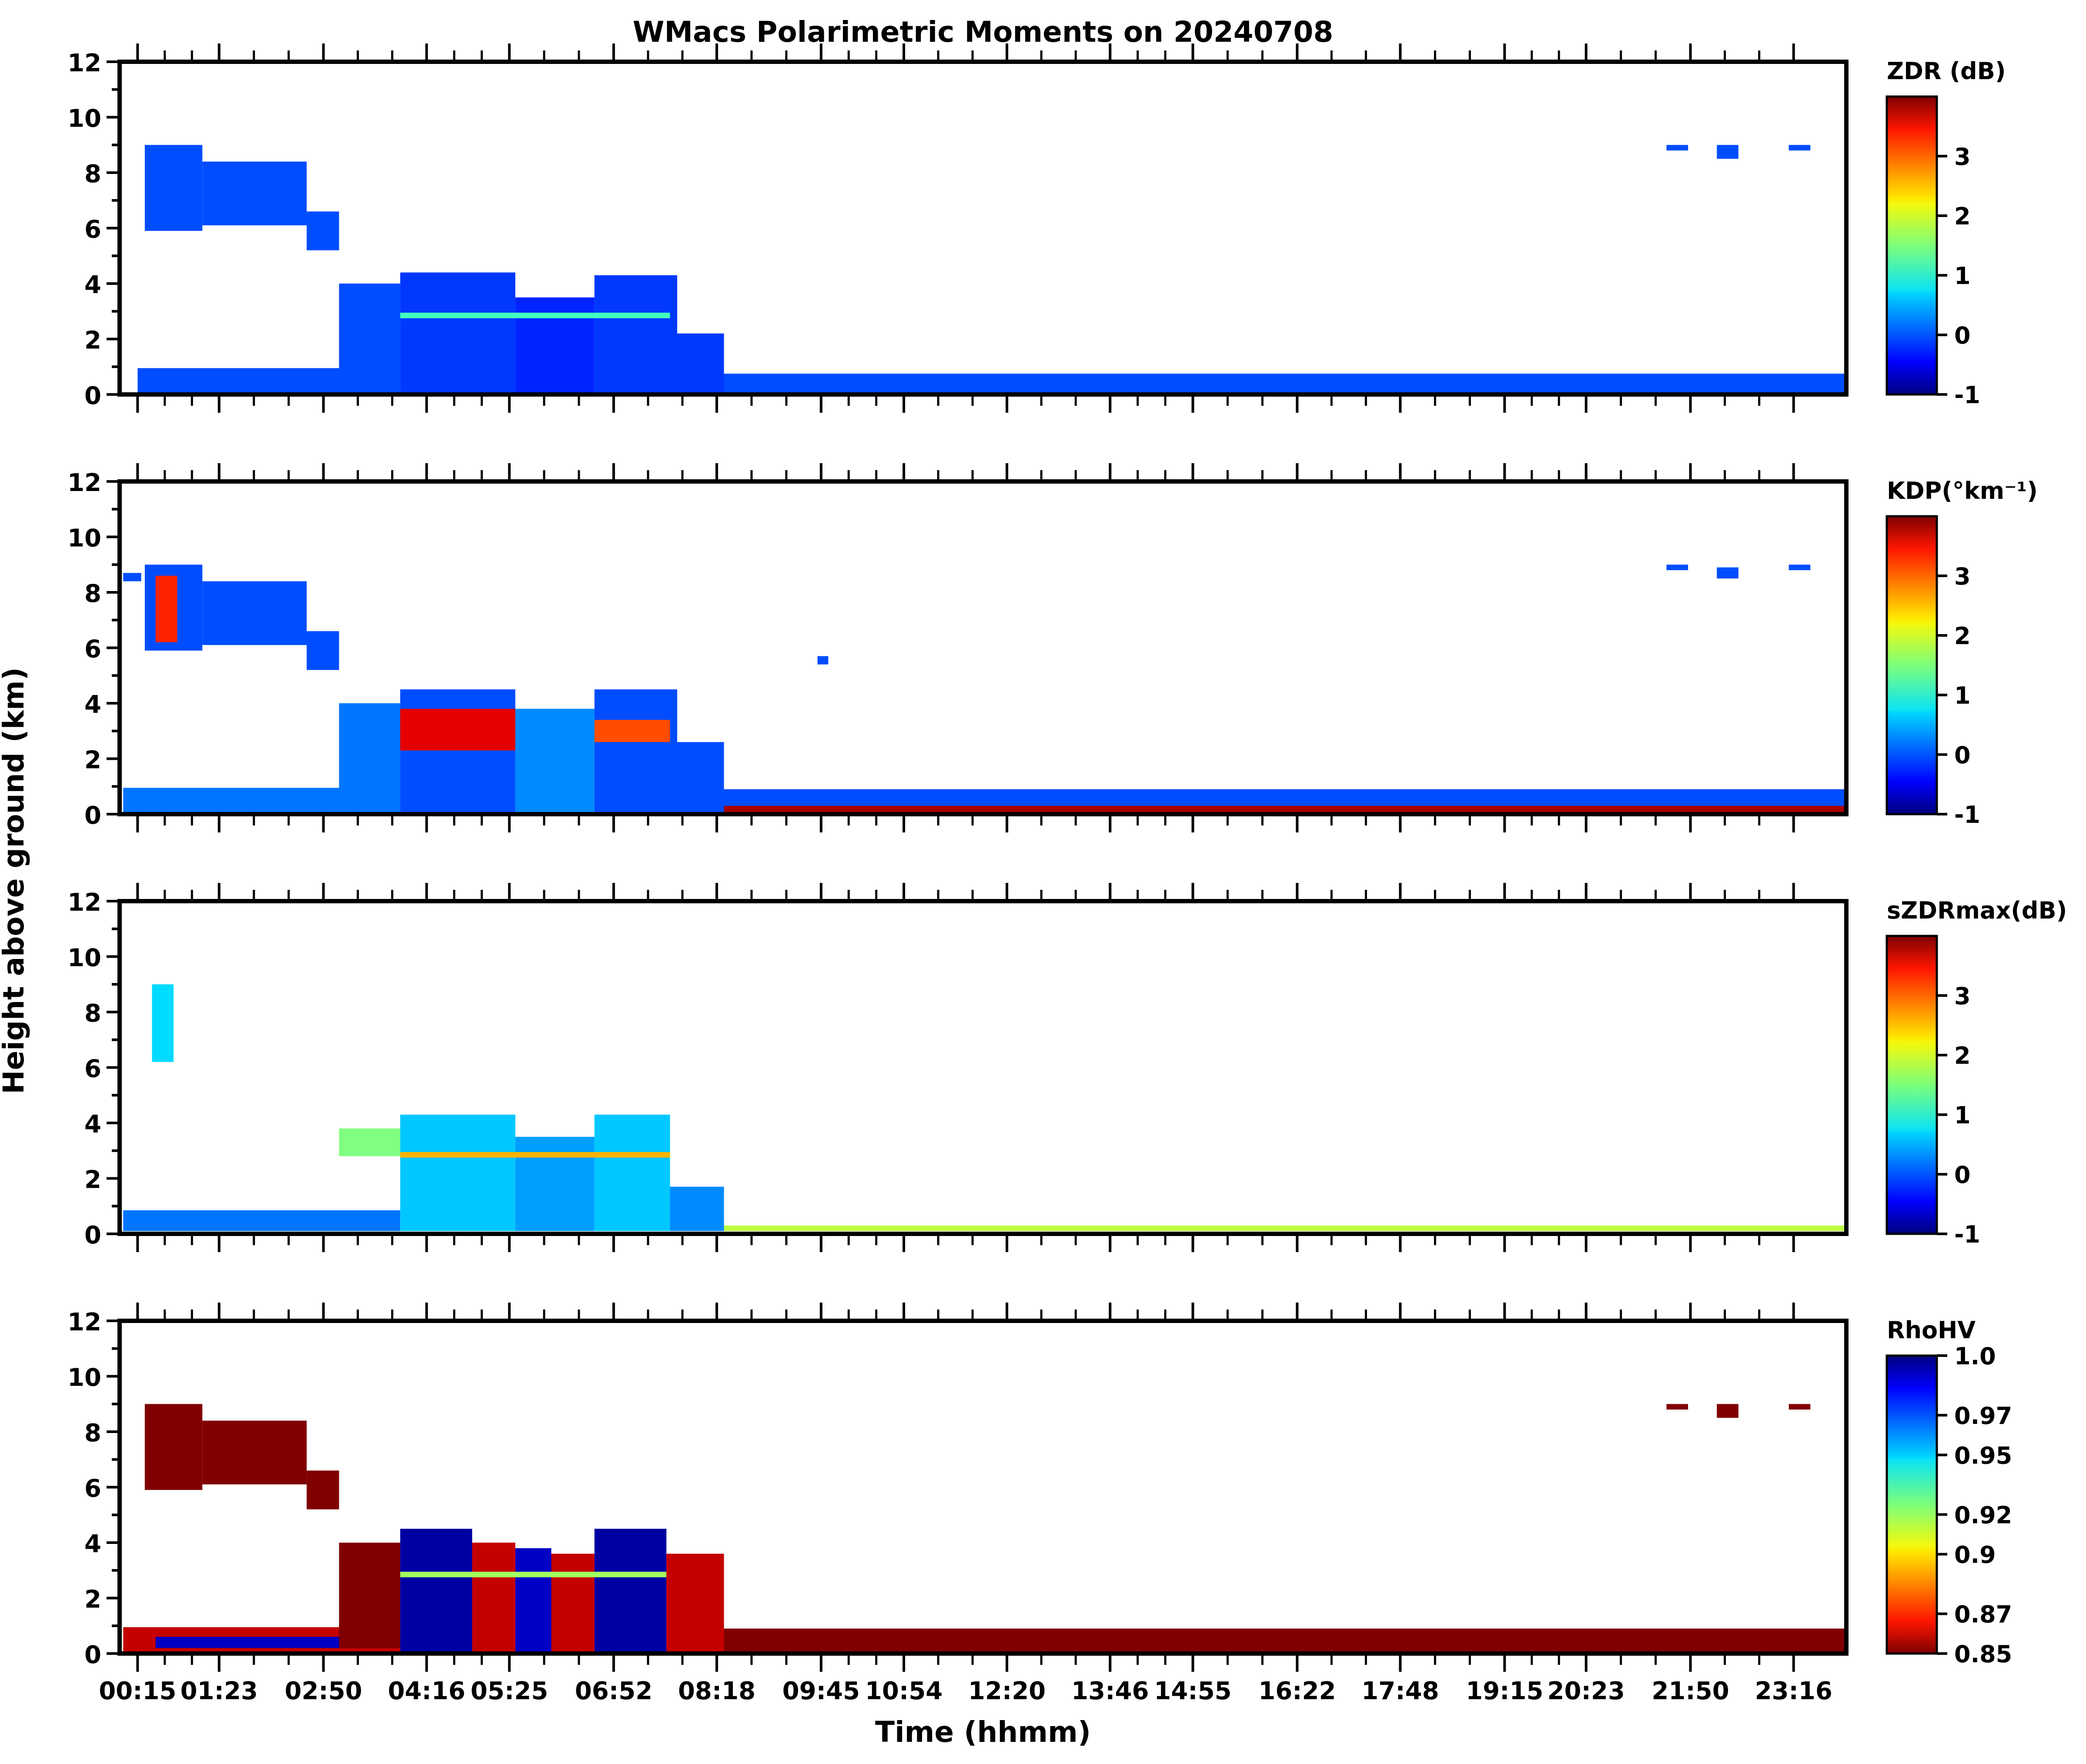  Describe the element at coordinates (1297, 1691) in the screenshot. I see `x-tick-label: 16:22` at that location.